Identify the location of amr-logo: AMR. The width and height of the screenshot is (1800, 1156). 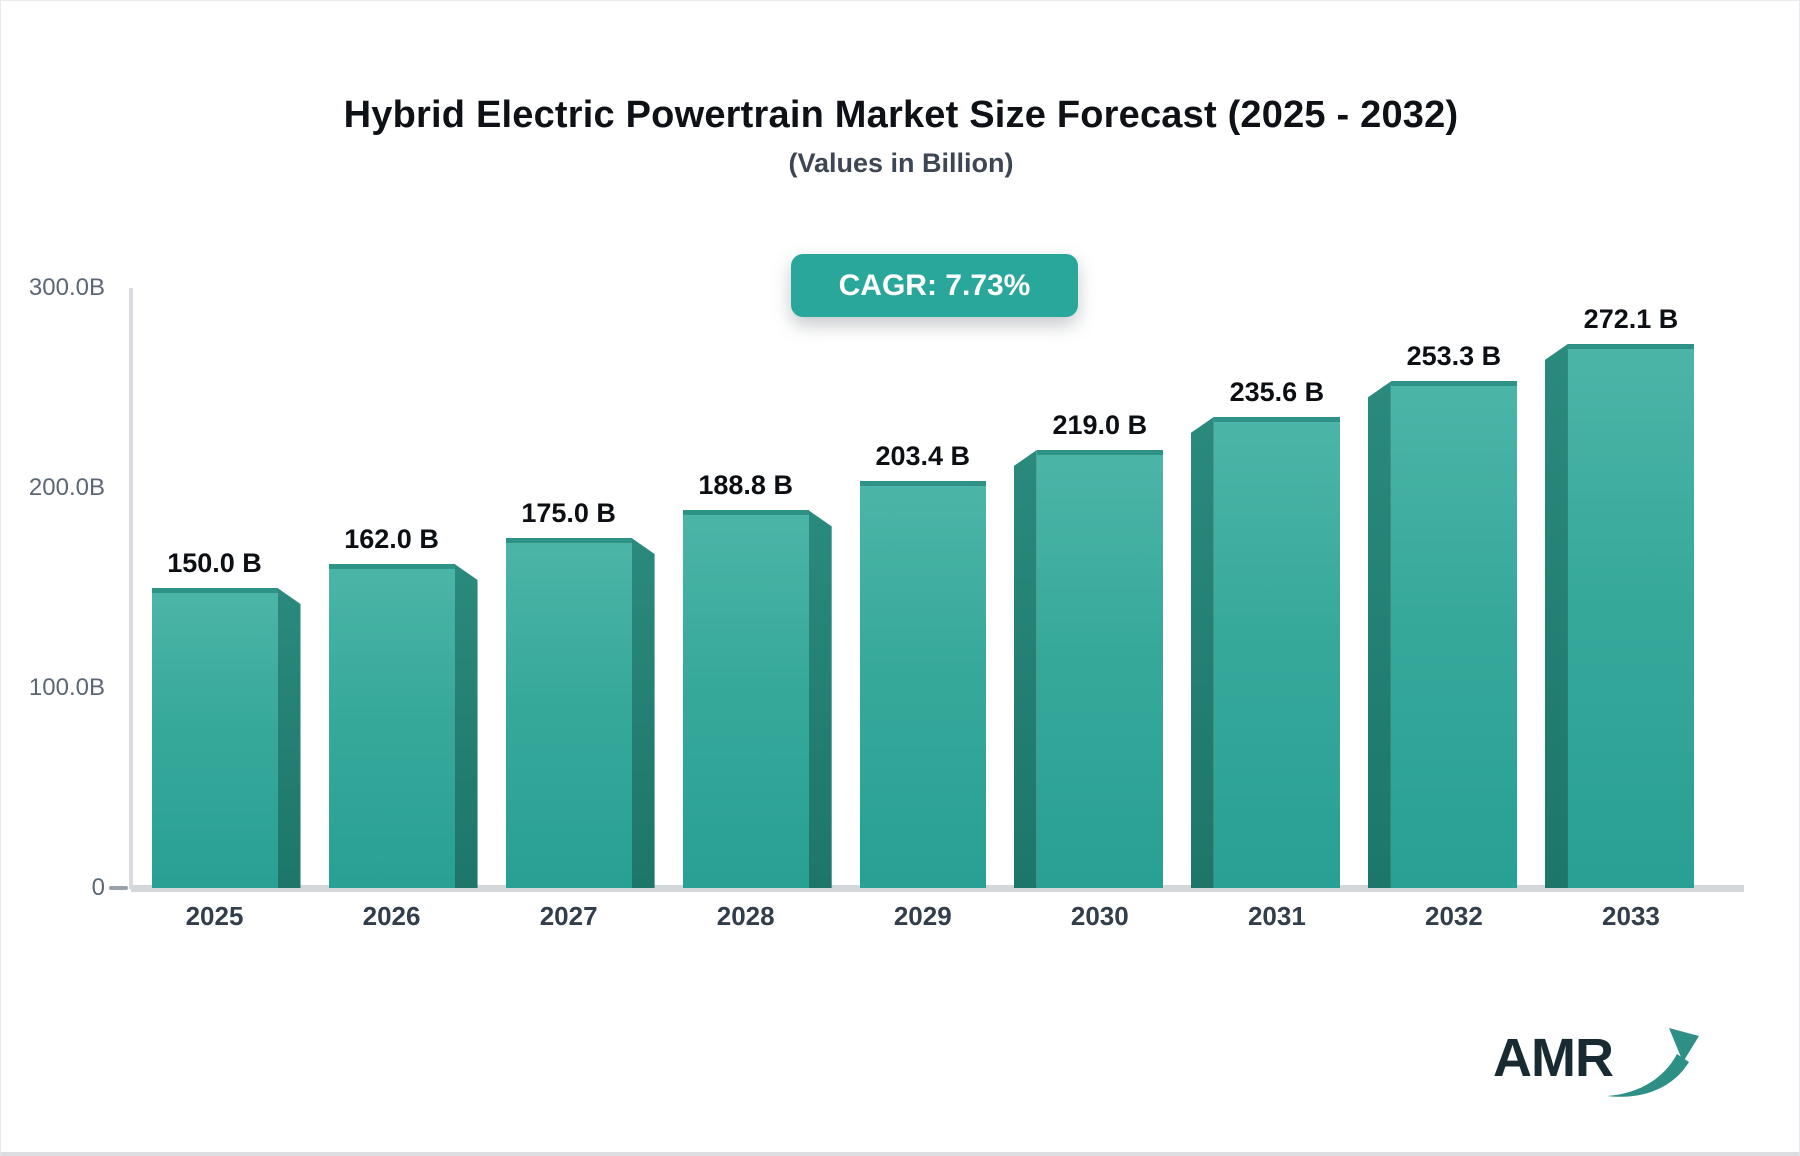
(1597, 1064).